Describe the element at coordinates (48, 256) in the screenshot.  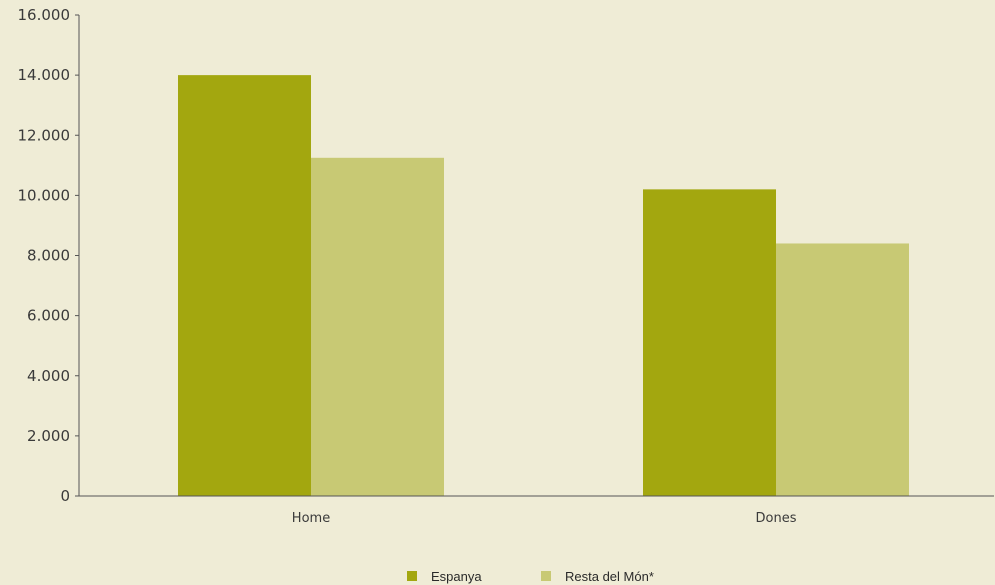
I see `y-tick-label: 8.000` at that location.